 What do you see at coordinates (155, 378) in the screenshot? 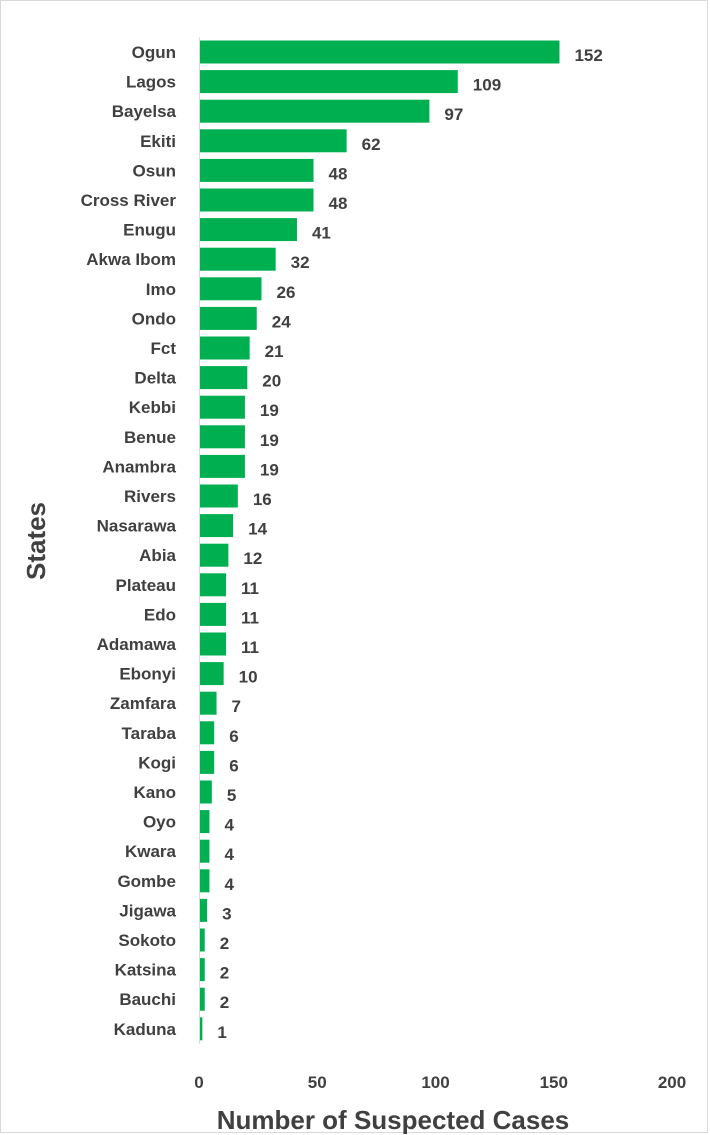
I see `category-label: Delta` at bounding box center [155, 378].